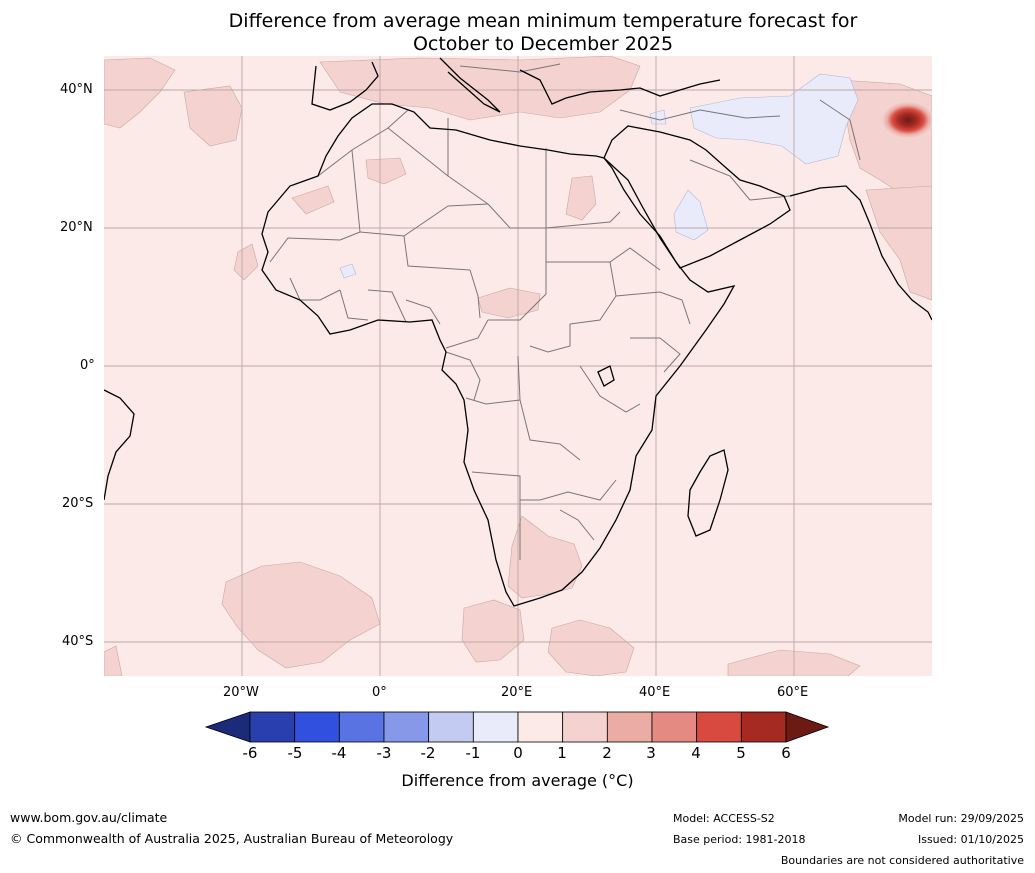 This screenshot has height=873, width=1035. What do you see at coordinates (658, 117) in the screenshot?
I see `cool-patch-levant` at bounding box center [658, 117].